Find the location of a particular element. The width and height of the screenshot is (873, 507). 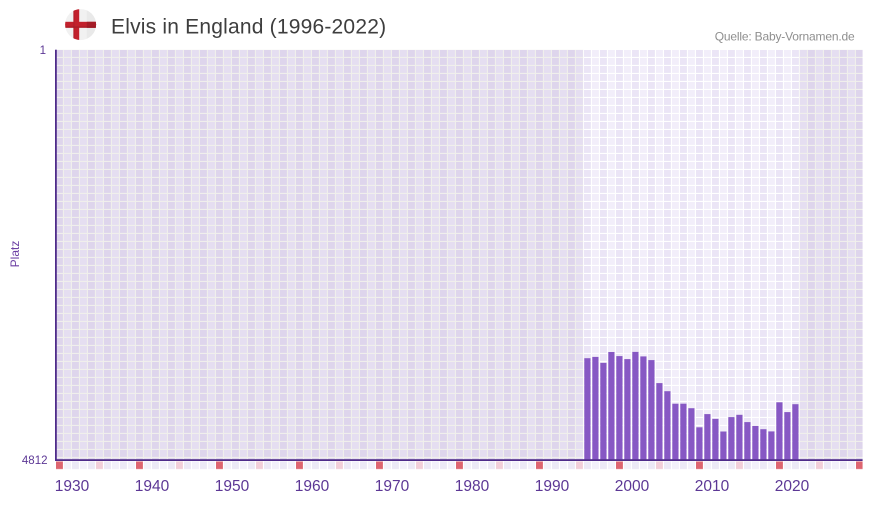

svg-text: Platz is located at coordinates (15, 254).